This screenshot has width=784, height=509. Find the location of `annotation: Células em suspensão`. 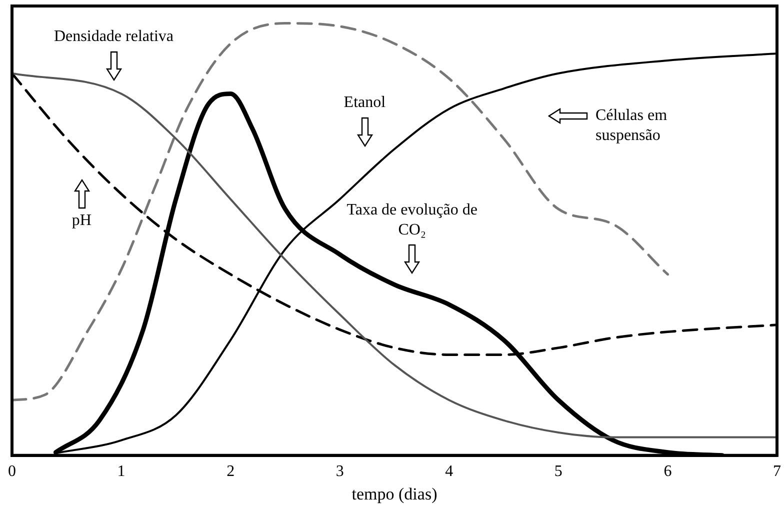

annotation: Células em suspensão is located at coordinates (632, 125).